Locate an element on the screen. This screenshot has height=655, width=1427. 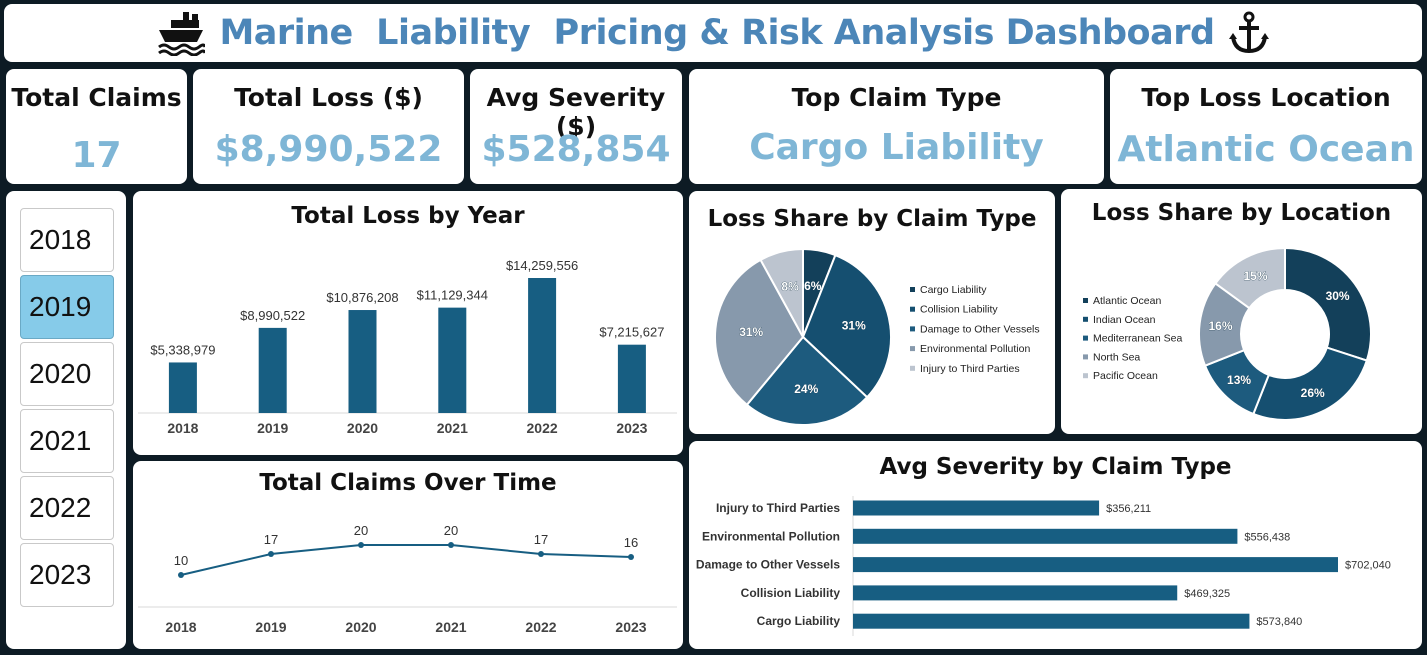
kpi-avg-severity: Avg Severity ($) $528,854 is located at coordinates (576, 126).